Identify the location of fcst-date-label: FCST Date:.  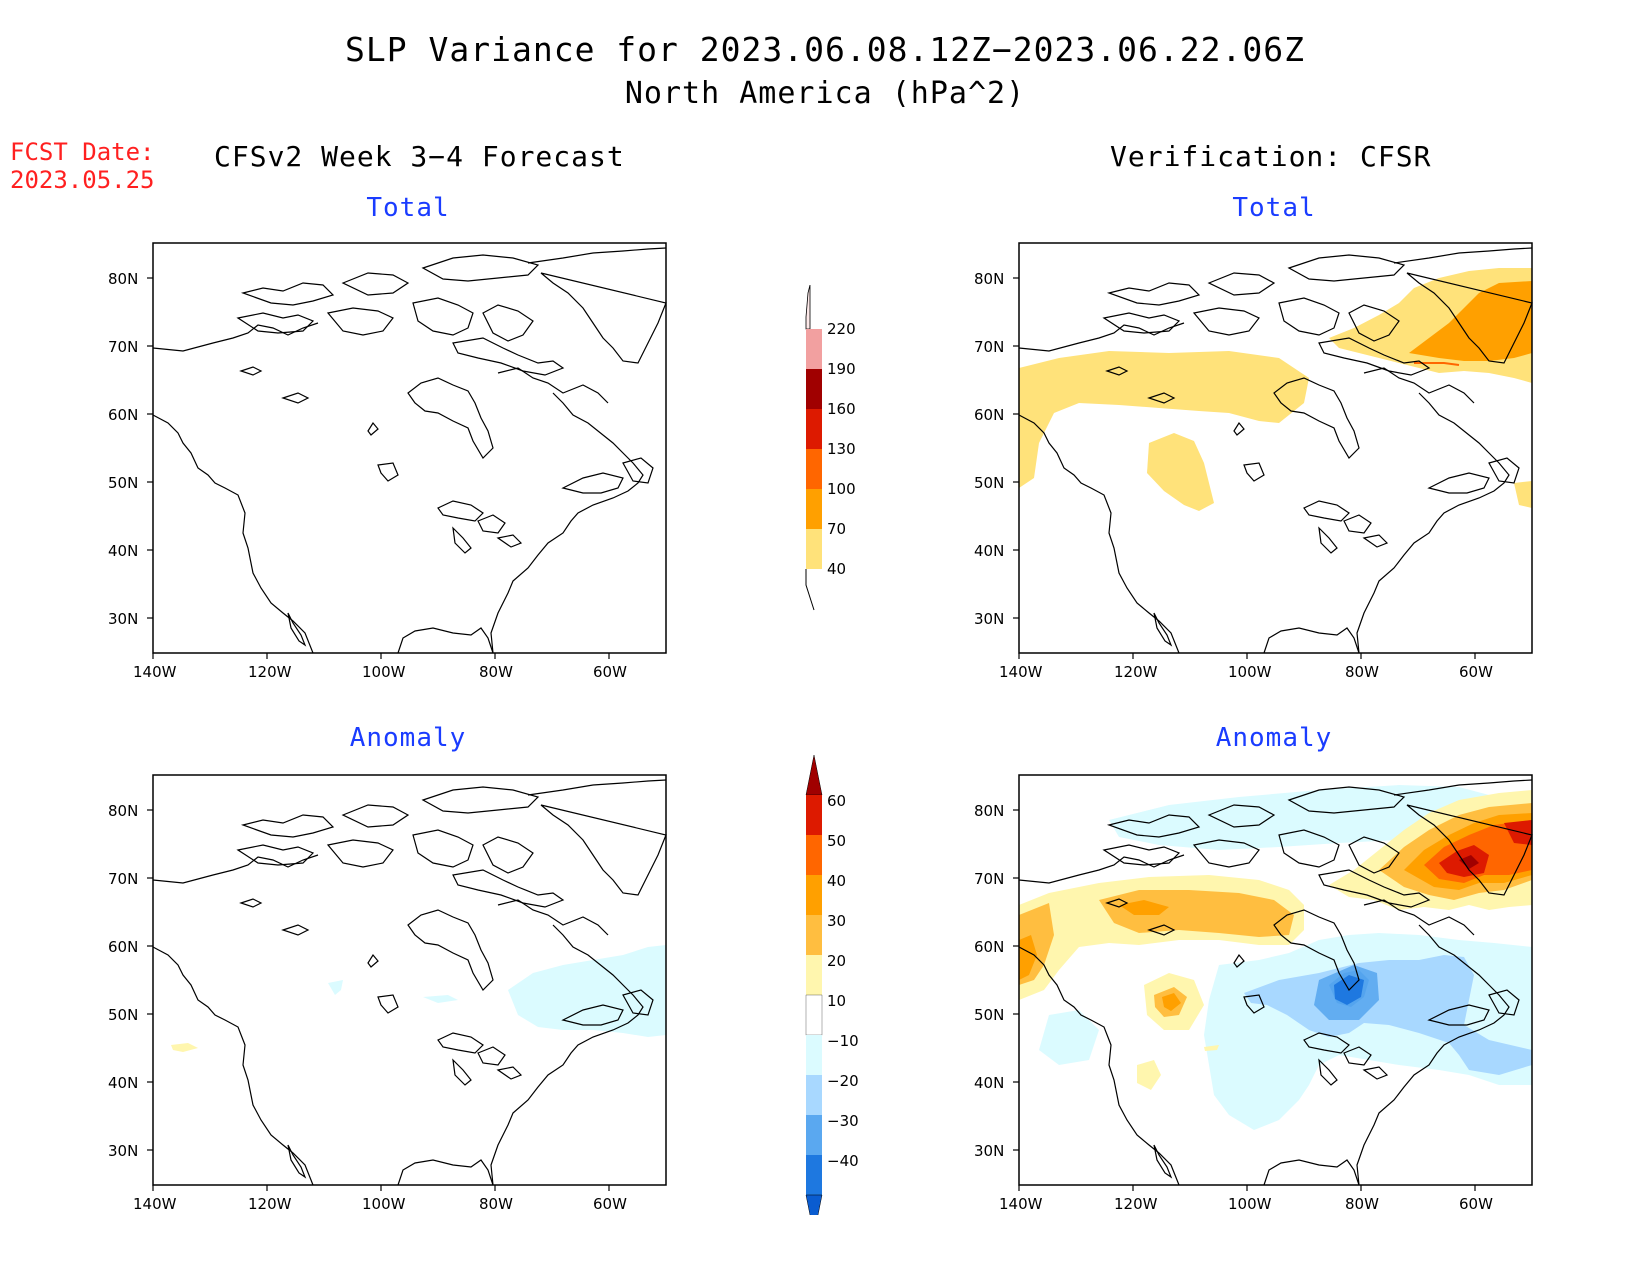
(82, 152).